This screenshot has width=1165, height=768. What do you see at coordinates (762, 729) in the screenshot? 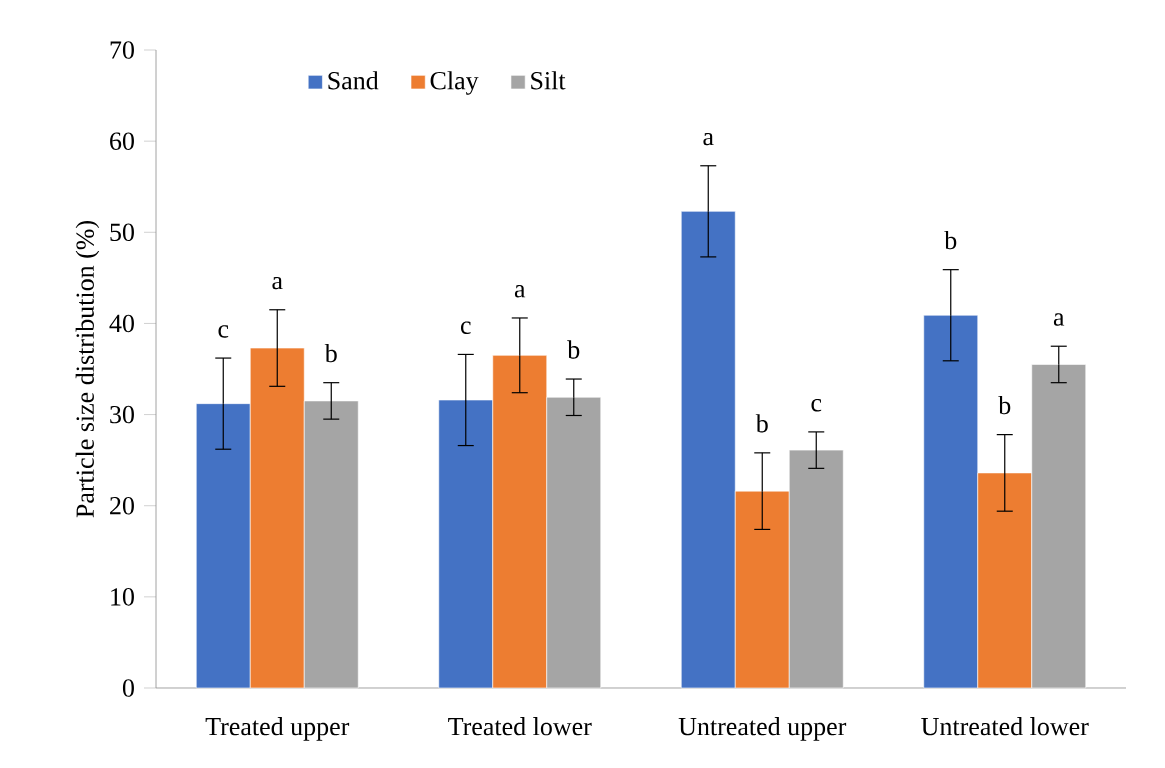
I see `x-tick-label: Untreated upper` at bounding box center [762, 729].